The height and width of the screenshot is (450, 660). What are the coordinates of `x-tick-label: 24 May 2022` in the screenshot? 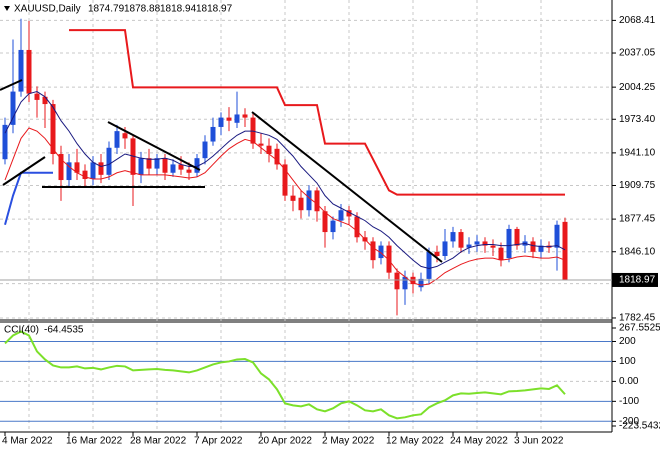 It's located at (479, 441).